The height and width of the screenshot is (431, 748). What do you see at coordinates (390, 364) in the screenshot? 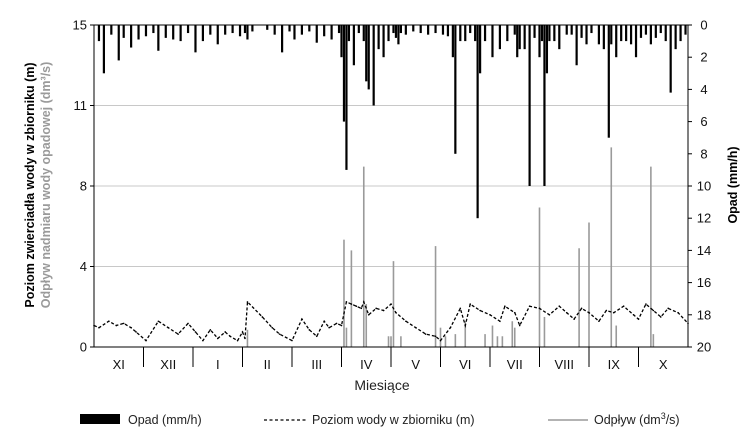
I see `month-labels: XI XII I II III IV V VI VII VIII IX X` at bounding box center [390, 364].